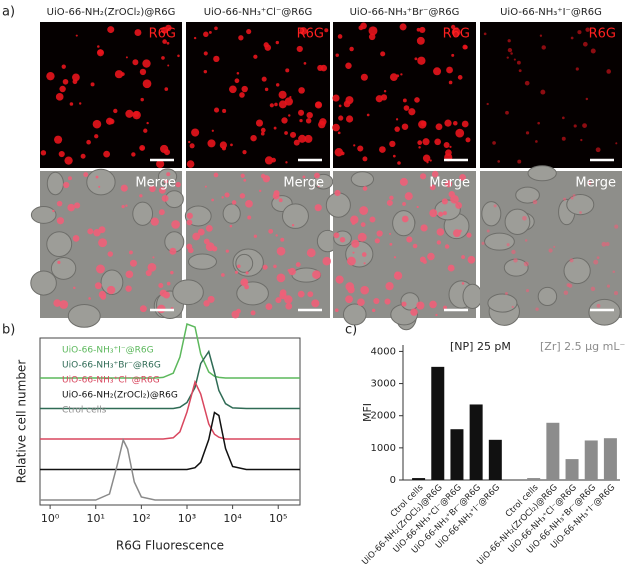 Image resolution: width=625 pixels, height=570 pixels. I want to click on y-tick-label: 3000, so click(383, 384).